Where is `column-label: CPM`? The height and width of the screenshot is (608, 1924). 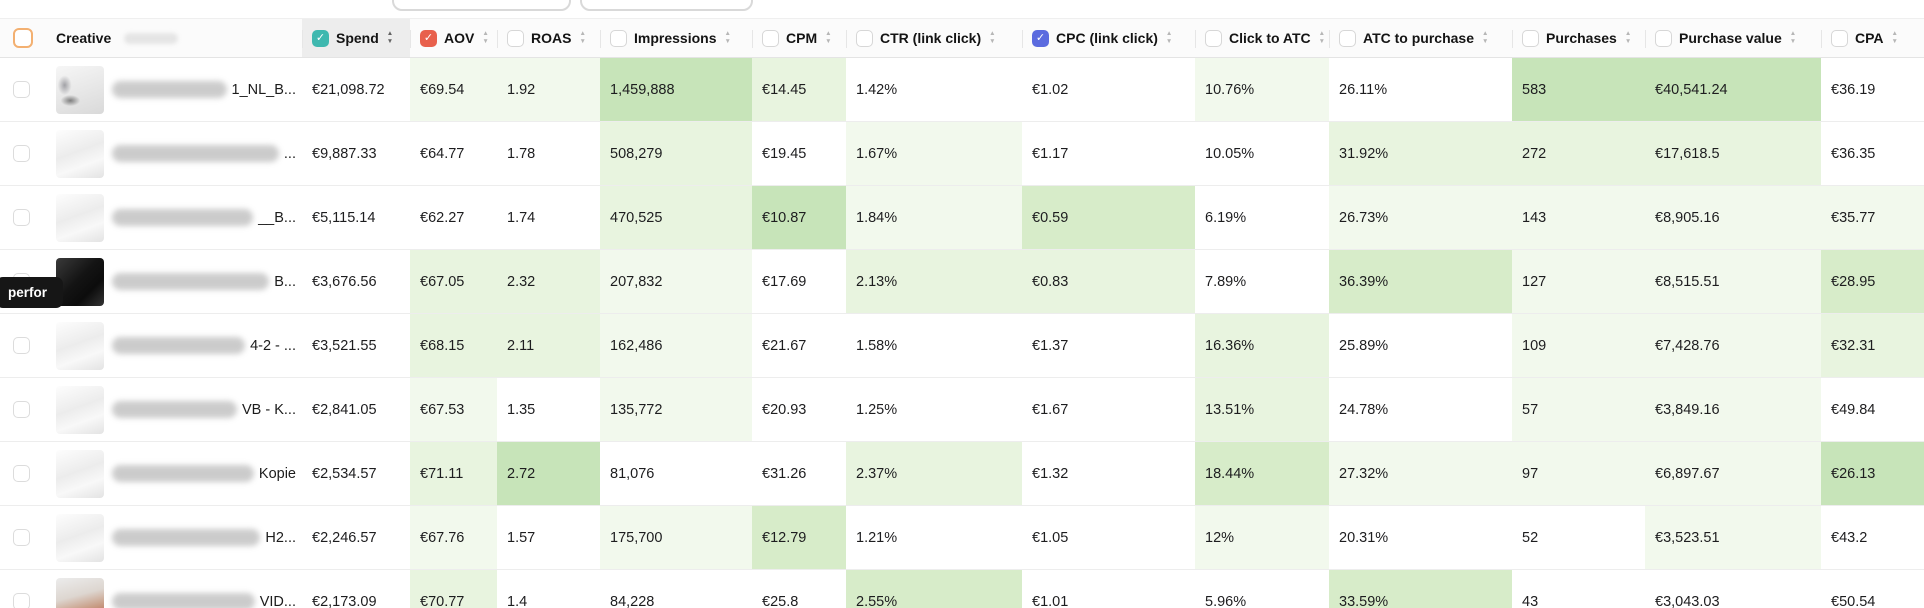
column-label: CPM is located at coordinates (802, 38).